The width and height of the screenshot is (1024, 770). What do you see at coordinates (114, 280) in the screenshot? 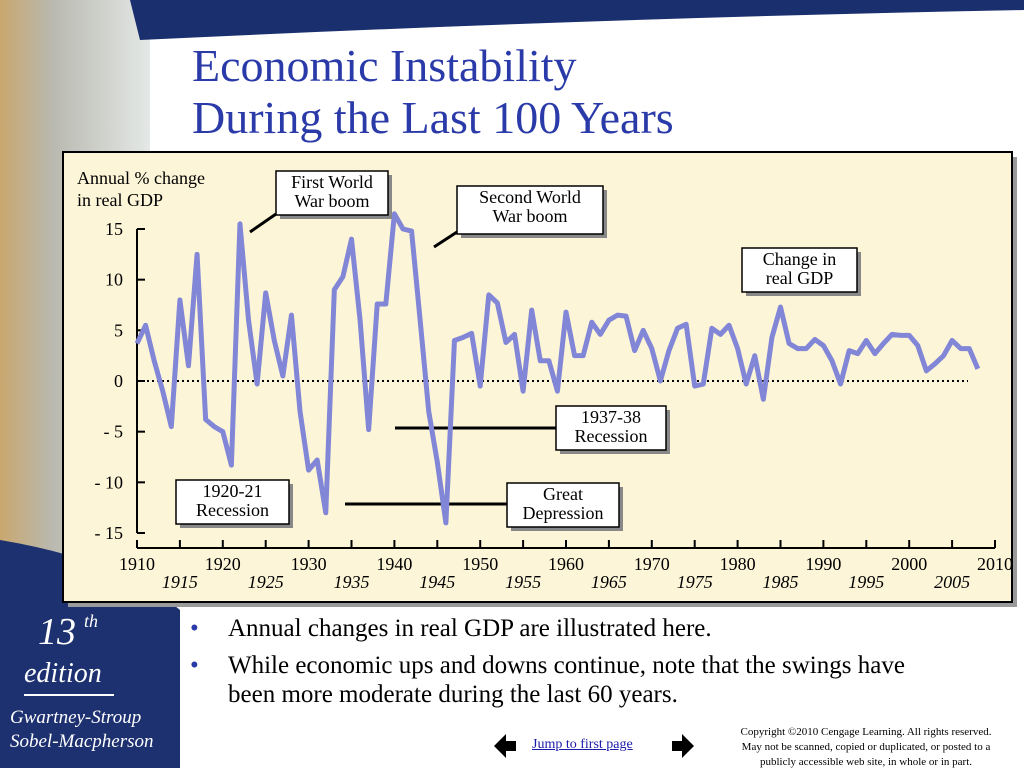
I see `y-tick-label: 10` at bounding box center [114, 280].